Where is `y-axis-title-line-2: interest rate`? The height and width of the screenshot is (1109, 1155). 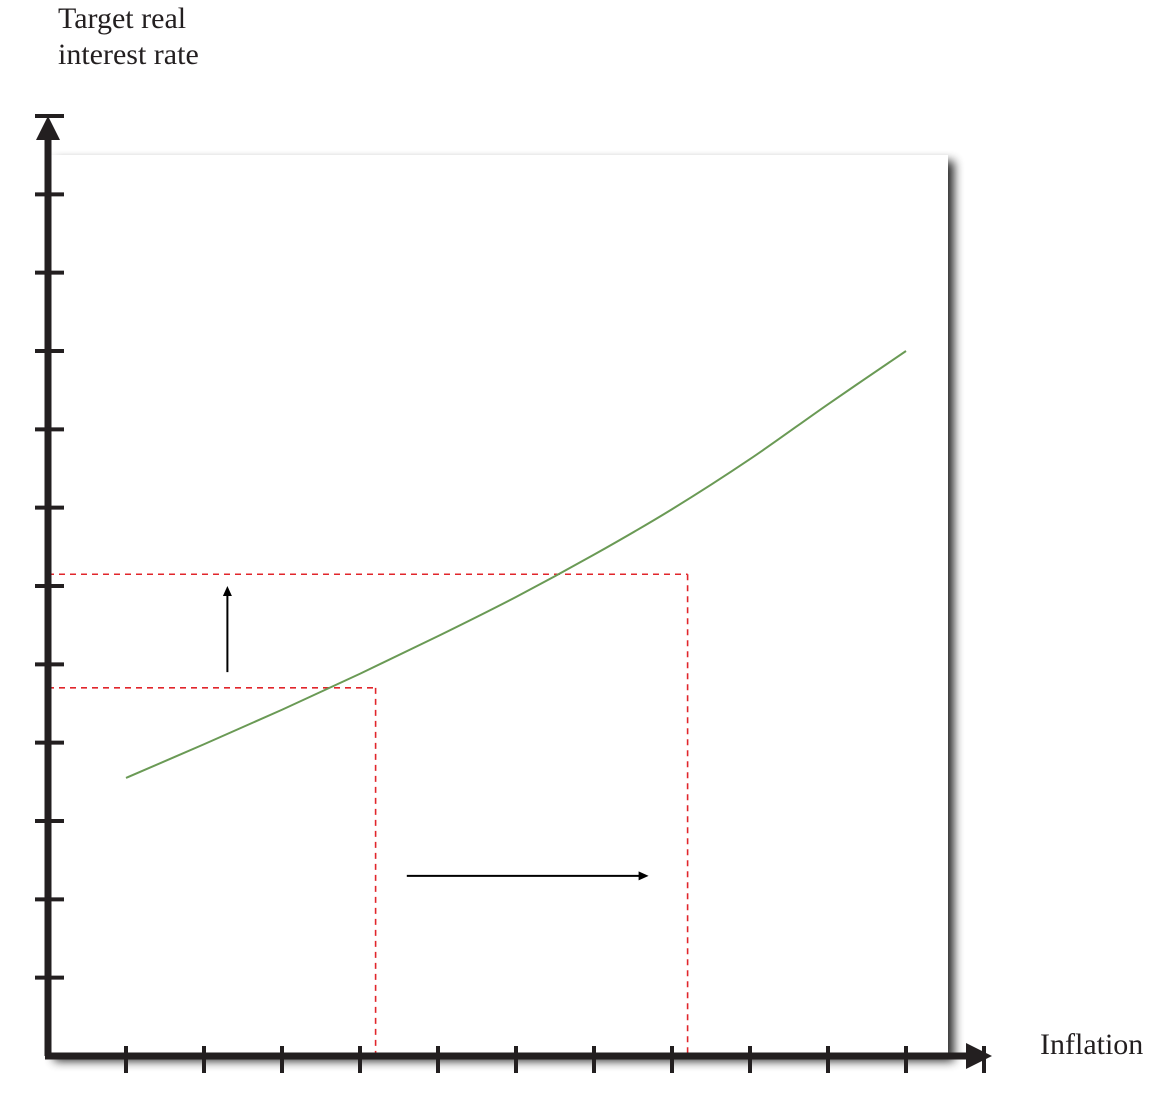 y-axis-title-line-2: interest rate is located at coordinates (128, 54).